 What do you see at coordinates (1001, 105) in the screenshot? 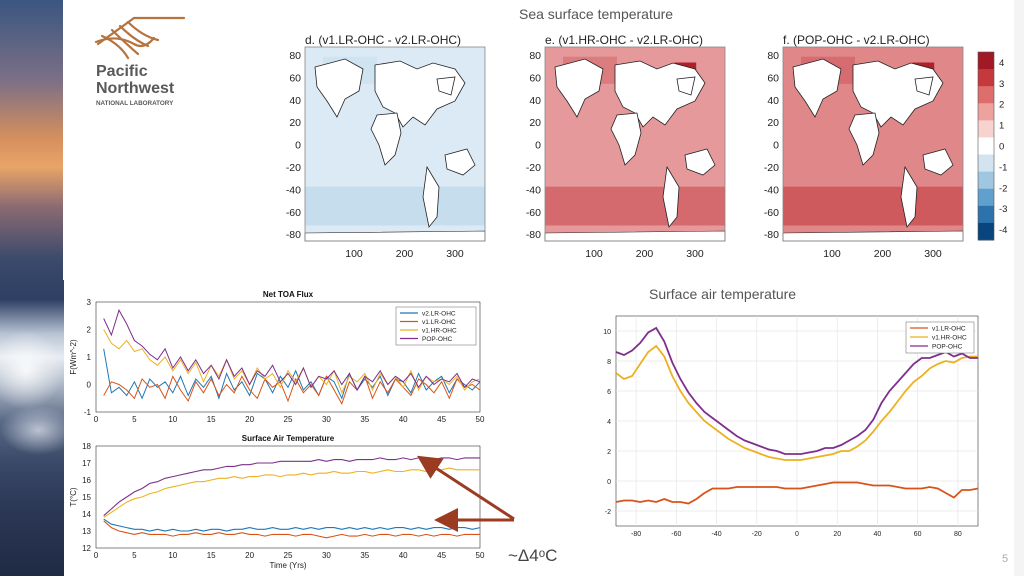
I see `colorbar-tick-label: 2` at bounding box center [1001, 105].